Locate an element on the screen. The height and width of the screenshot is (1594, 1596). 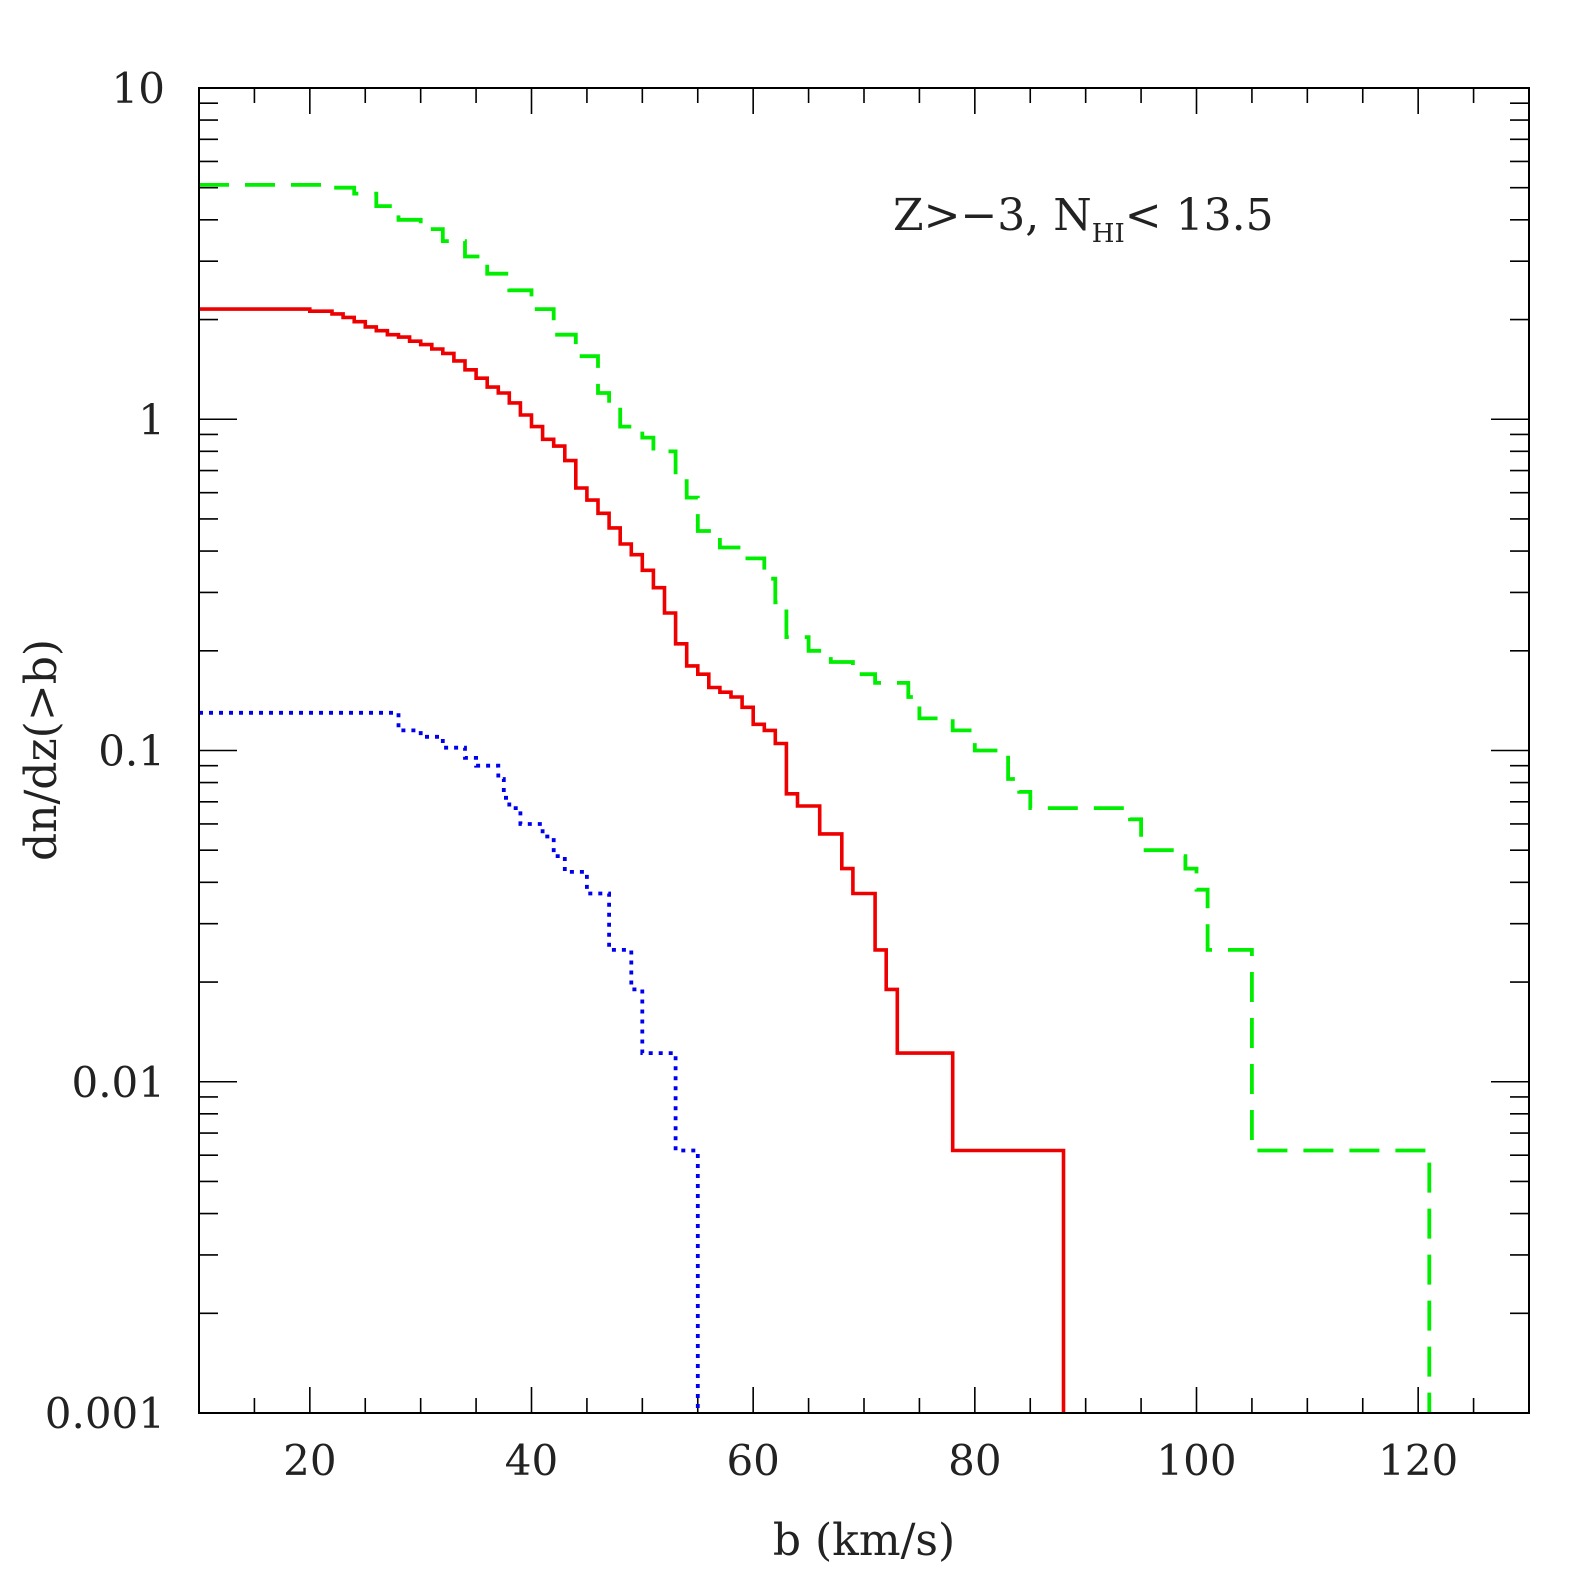
annotation: Z>−3, NHI< 13.5 is located at coordinates (1083, 219).